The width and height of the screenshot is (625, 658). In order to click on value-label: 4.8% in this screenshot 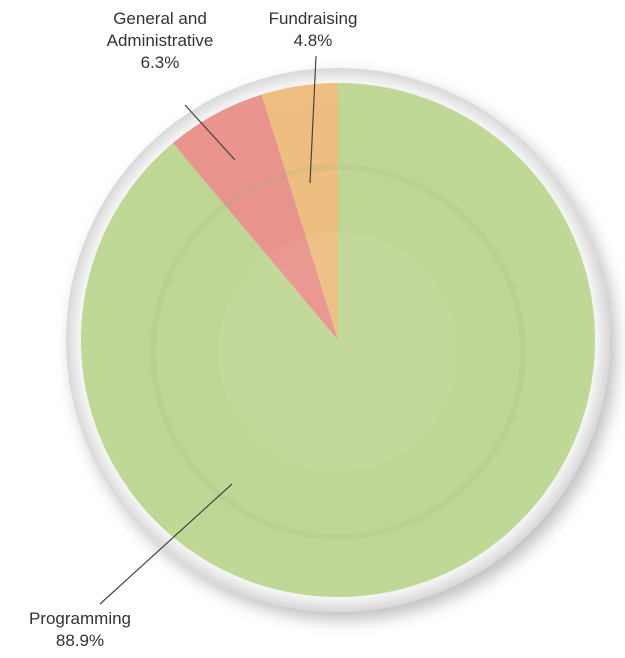, I will do `click(313, 40)`.